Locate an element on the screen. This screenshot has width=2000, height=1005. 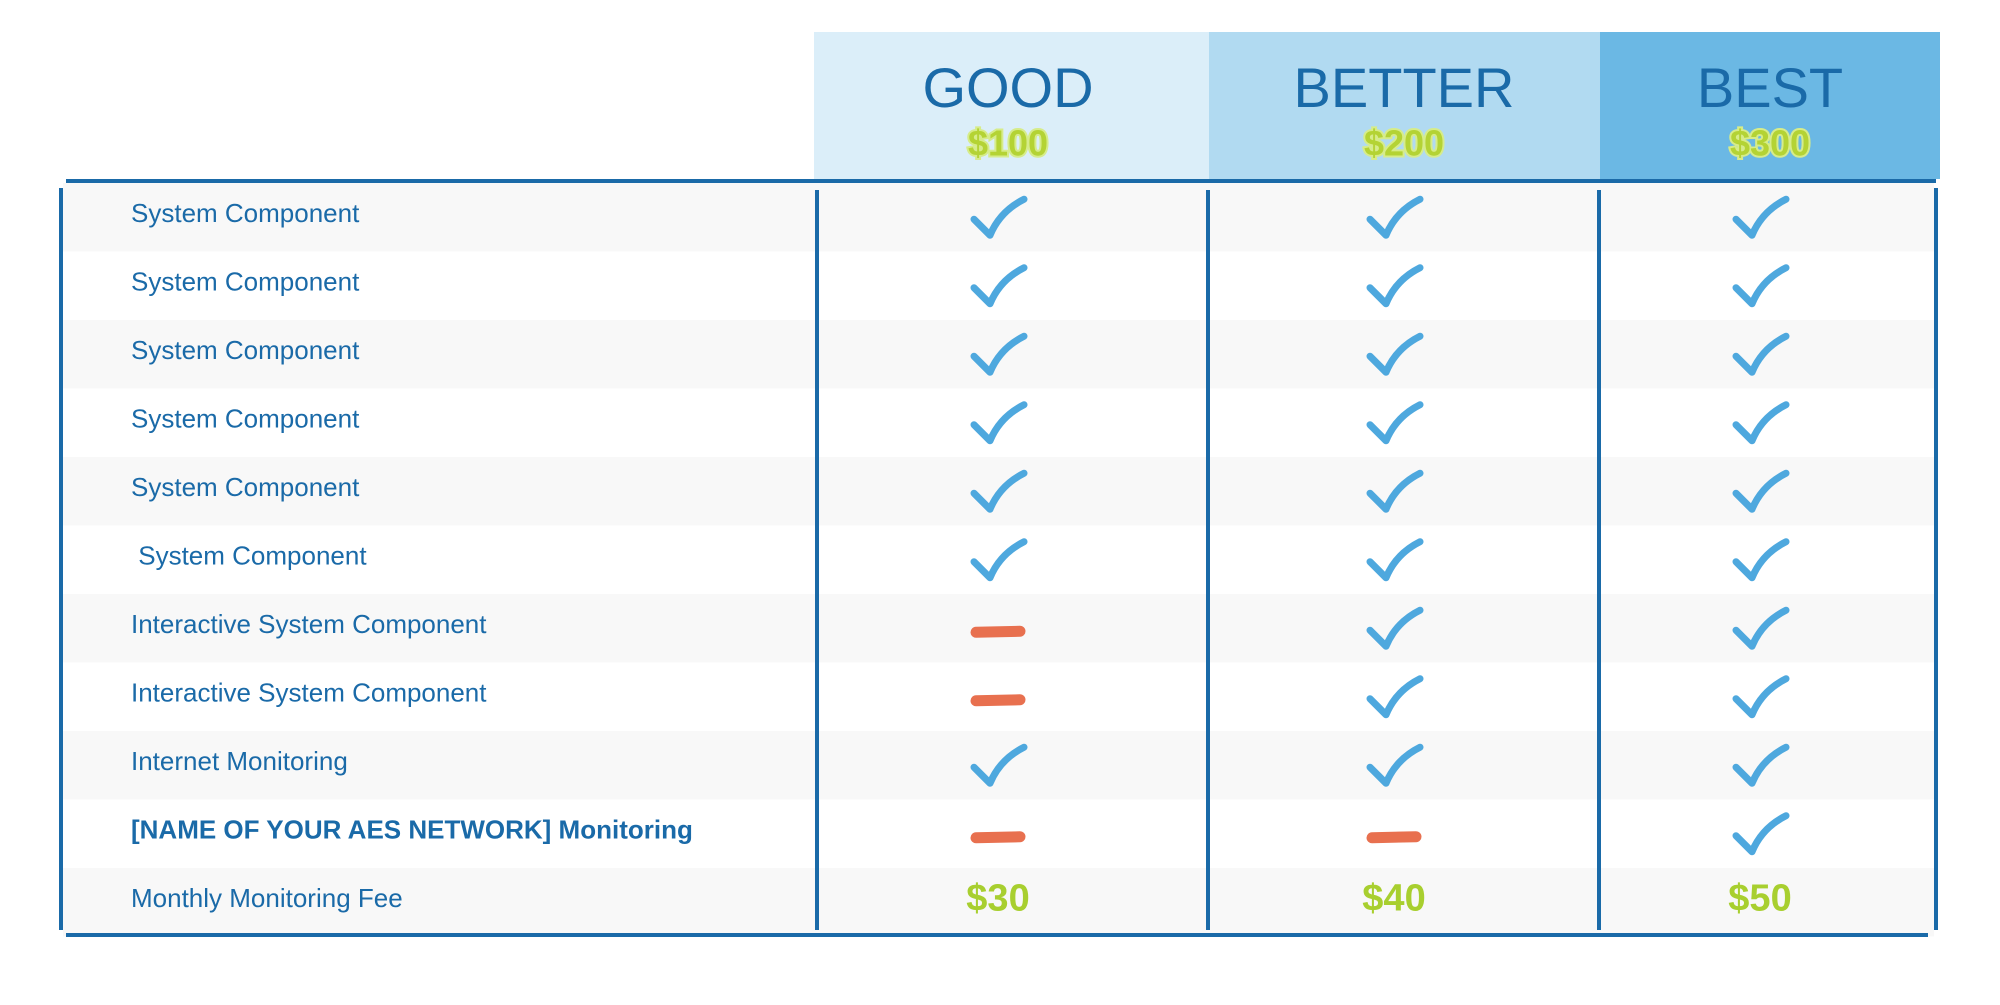
plan-name: BETTER is located at coordinates (1404, 87).